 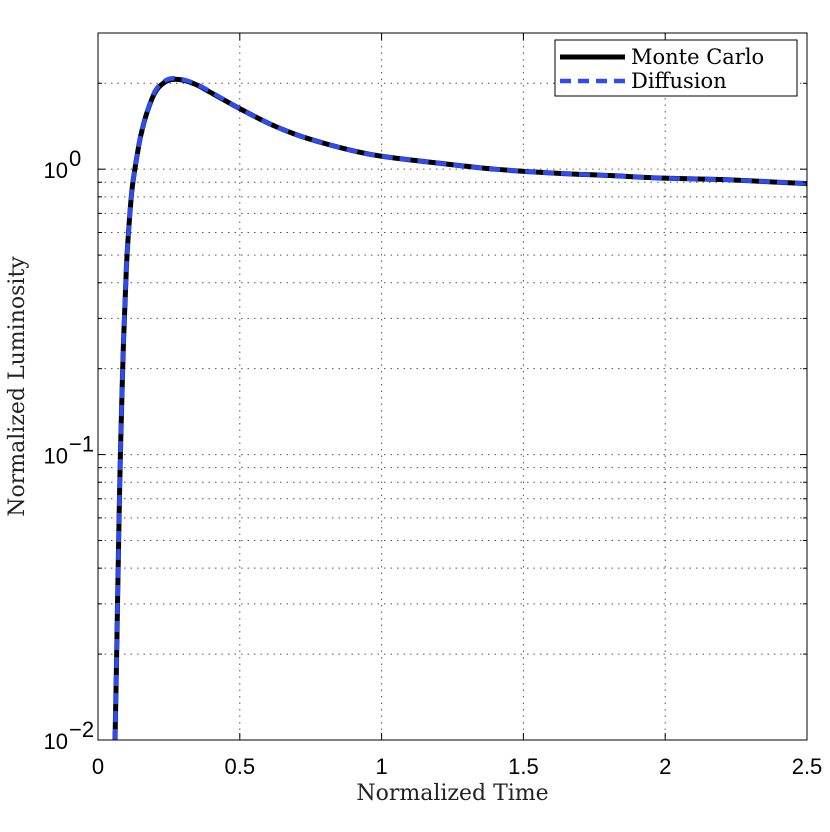 What do you see at coordinates (452, 793) in the screenshot?
I see `x-axis-title: Normalized Time` at bounding box center [452, 793].